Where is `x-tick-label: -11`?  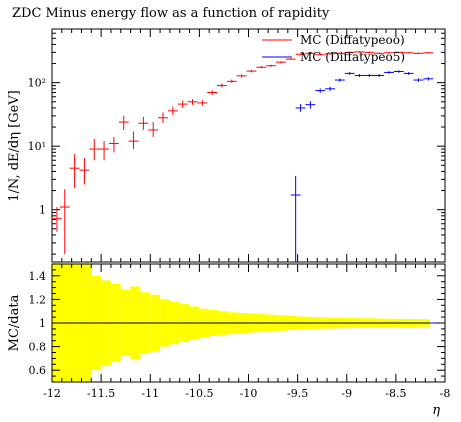 x-tick-label: -11 is located at coordinates (150, 393).